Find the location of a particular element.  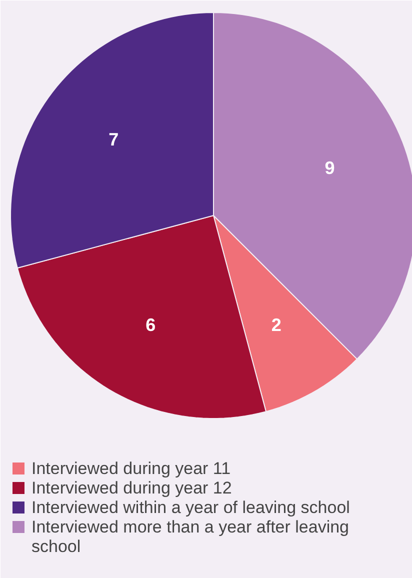

legend-label: Interviewed during year 12 is located at coordinates (132, 488).